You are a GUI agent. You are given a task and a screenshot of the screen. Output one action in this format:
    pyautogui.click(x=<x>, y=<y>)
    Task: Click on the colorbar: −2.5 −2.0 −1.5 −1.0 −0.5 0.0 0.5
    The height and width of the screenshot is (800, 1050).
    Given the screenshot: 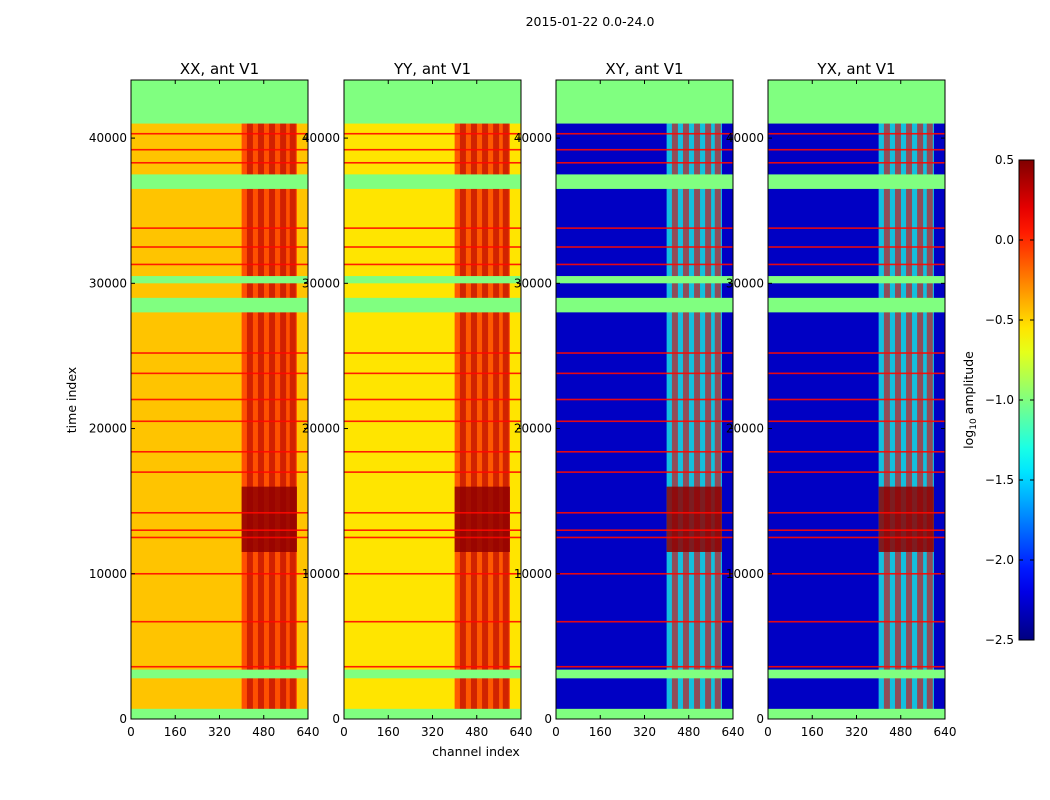 What is the action you would take?
    pyautogui.click(x=1010, y=400)
    